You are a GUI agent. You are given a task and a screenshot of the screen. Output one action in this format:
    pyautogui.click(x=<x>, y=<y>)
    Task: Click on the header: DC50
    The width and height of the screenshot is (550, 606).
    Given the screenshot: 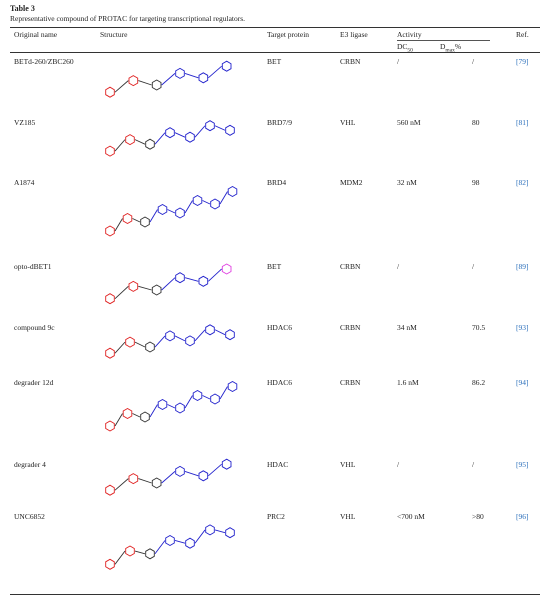 What is the action you would take?
    pyautogui.click(x=405, y=48)
    